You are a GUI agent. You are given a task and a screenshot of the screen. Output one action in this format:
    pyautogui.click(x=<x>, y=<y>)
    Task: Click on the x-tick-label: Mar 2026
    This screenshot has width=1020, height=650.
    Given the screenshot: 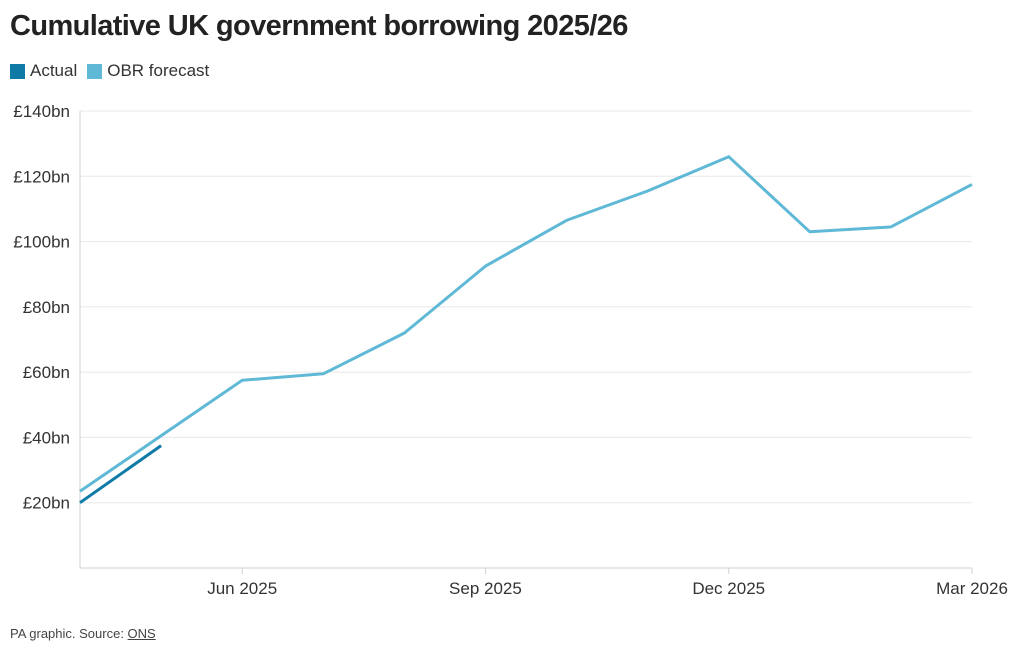 What is the action you would take?
    pyautogui.click(x=972, y=588)
    